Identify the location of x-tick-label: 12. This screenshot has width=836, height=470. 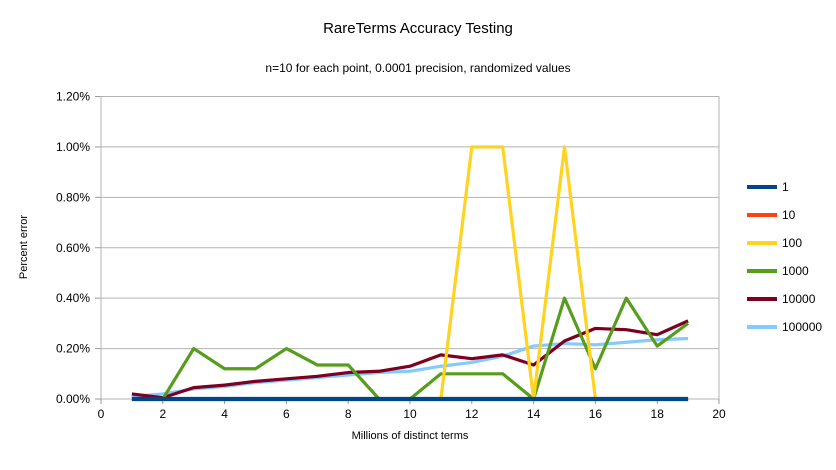
(472, 414).